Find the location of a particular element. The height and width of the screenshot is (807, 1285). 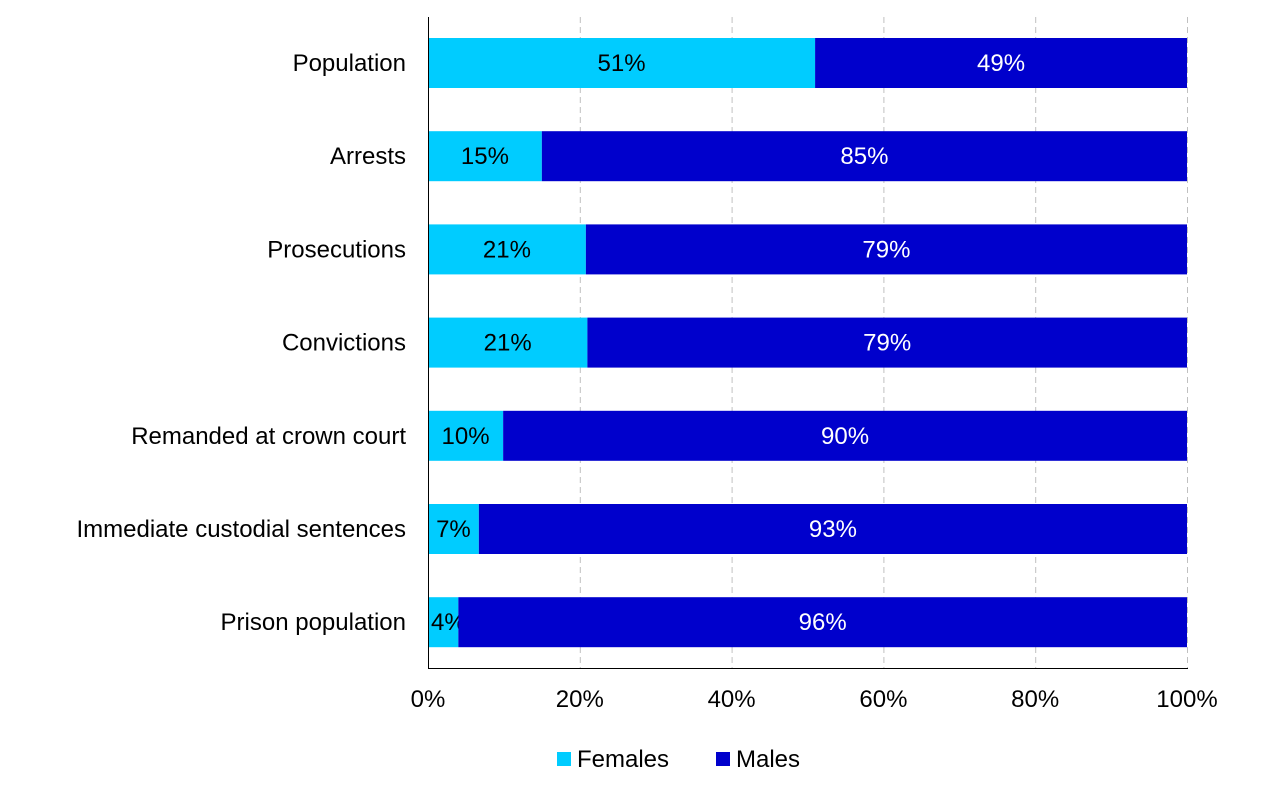

data-label: 85% is located at coordinates (864, 156).